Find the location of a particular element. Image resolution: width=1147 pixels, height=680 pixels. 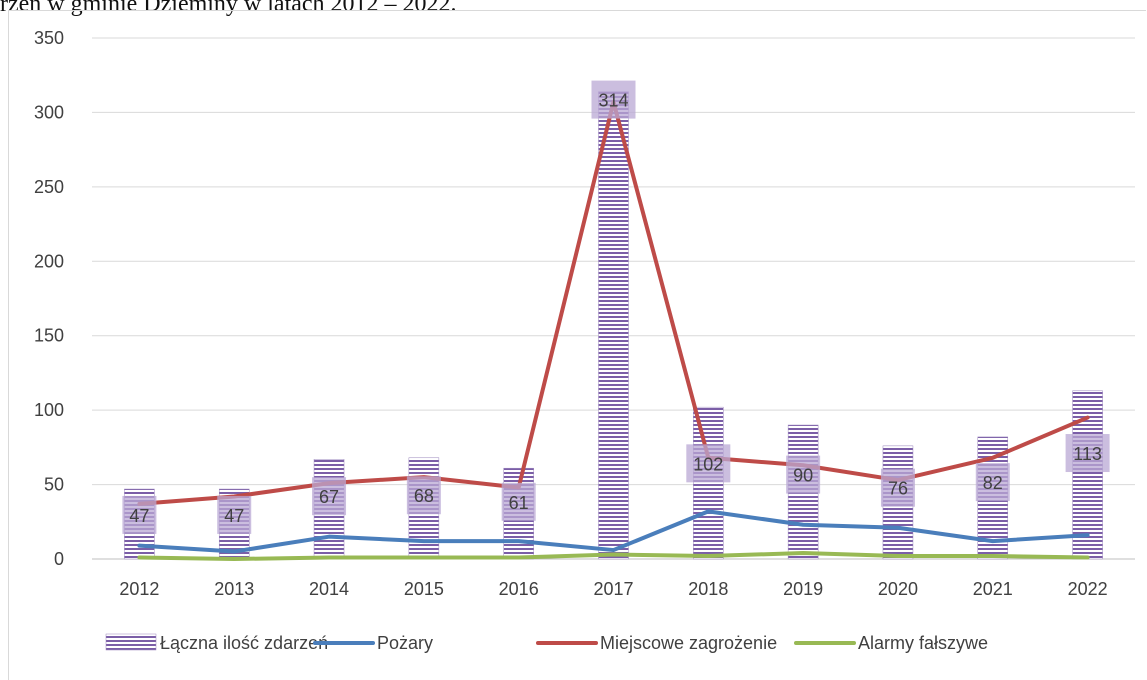

legend-label: Miejscowe zagrożenie is located at coordinates (688, 643).